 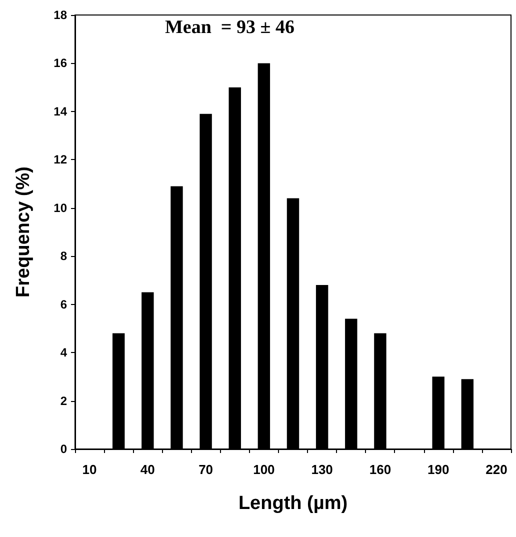 I want to click on x-tick-label: 220, so click(x=497, y=469).